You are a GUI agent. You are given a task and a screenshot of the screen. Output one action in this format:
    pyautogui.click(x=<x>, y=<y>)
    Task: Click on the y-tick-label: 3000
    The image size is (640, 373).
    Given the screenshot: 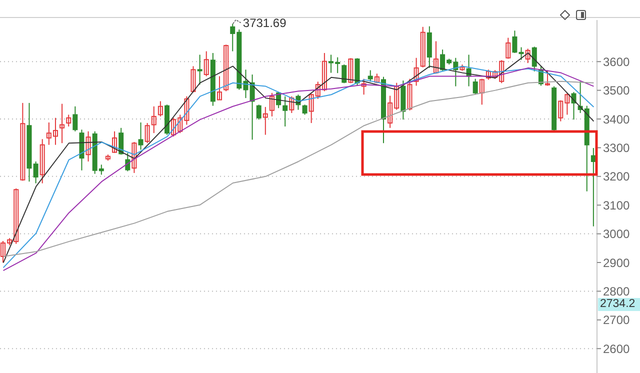 What is the action you would take?
    pyautogui.click(x=616, y=234)
    